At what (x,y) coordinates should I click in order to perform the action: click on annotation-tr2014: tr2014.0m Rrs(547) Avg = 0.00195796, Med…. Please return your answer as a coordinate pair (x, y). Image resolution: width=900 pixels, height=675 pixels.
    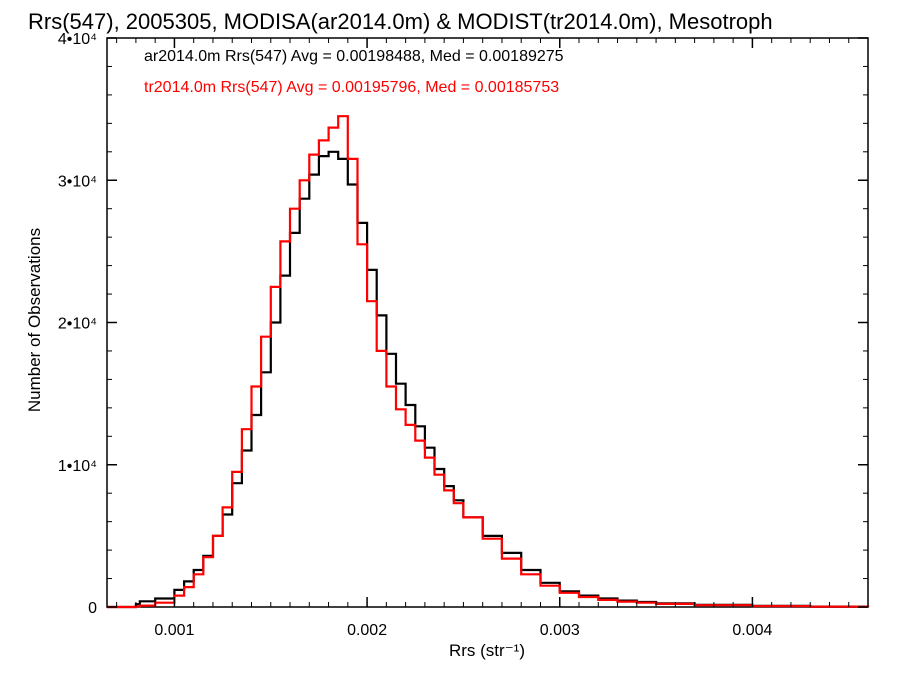
    Looking at the image, I should click on (351, 87).